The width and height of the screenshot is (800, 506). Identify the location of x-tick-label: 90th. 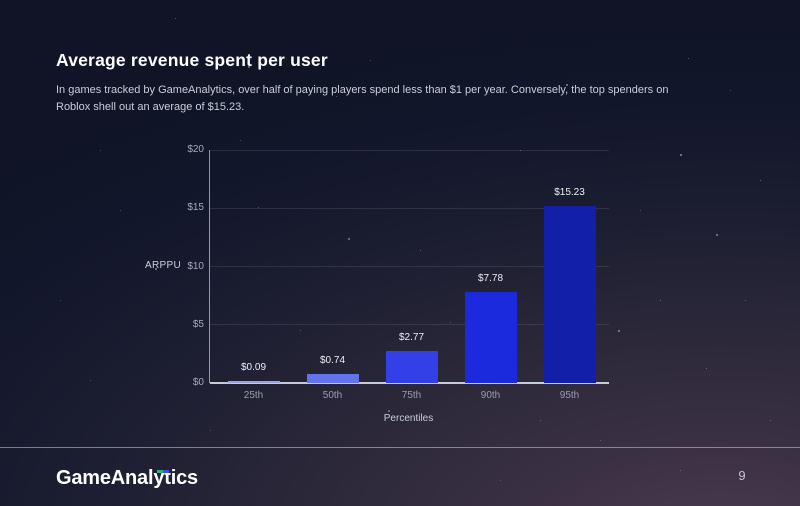
(490, 395).